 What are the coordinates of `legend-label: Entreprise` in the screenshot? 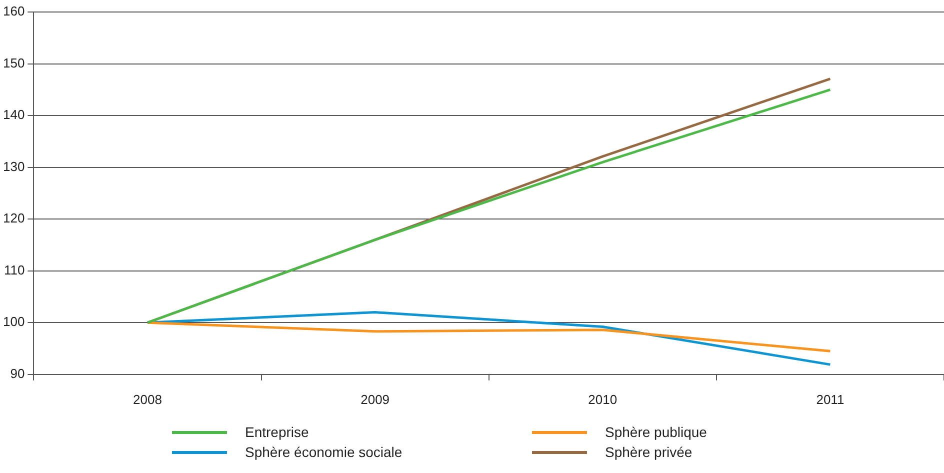 It's located at (277, 432).